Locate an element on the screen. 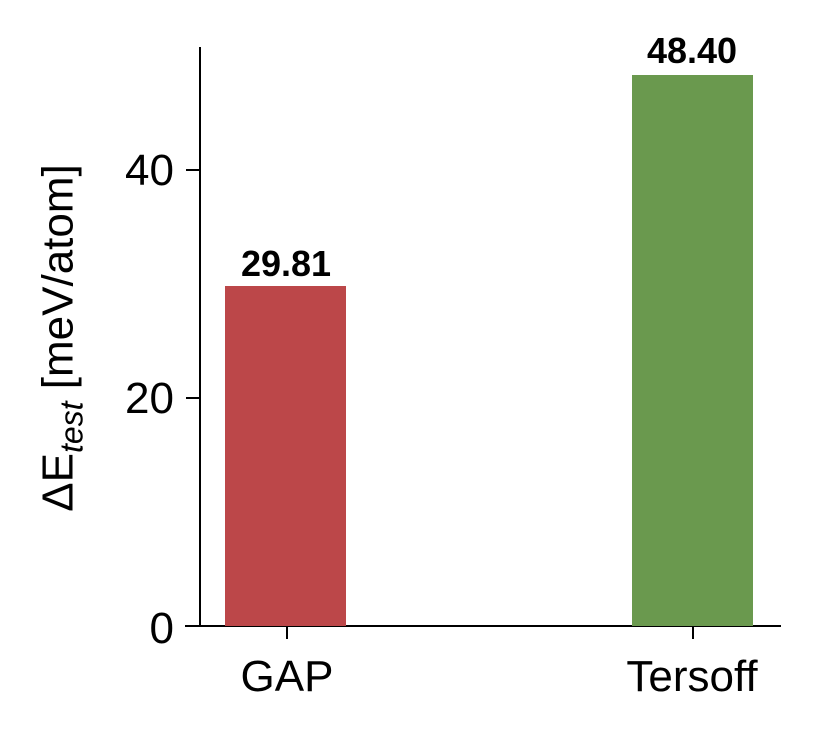 The width and height of the screenshot is (813, 739). bar-gap is located at coordinates (285, 456).